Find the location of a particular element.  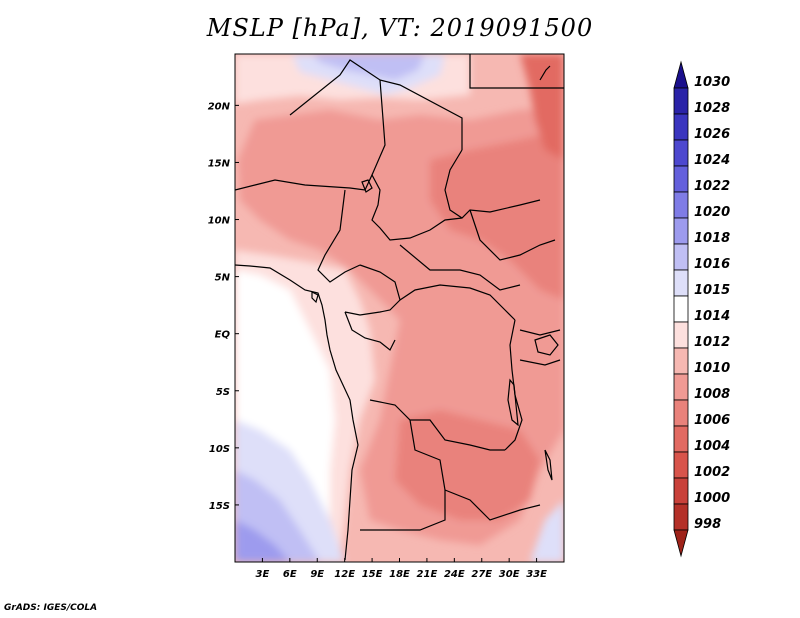

border-nigeria-cameroon is located at coordinates (339, 236).